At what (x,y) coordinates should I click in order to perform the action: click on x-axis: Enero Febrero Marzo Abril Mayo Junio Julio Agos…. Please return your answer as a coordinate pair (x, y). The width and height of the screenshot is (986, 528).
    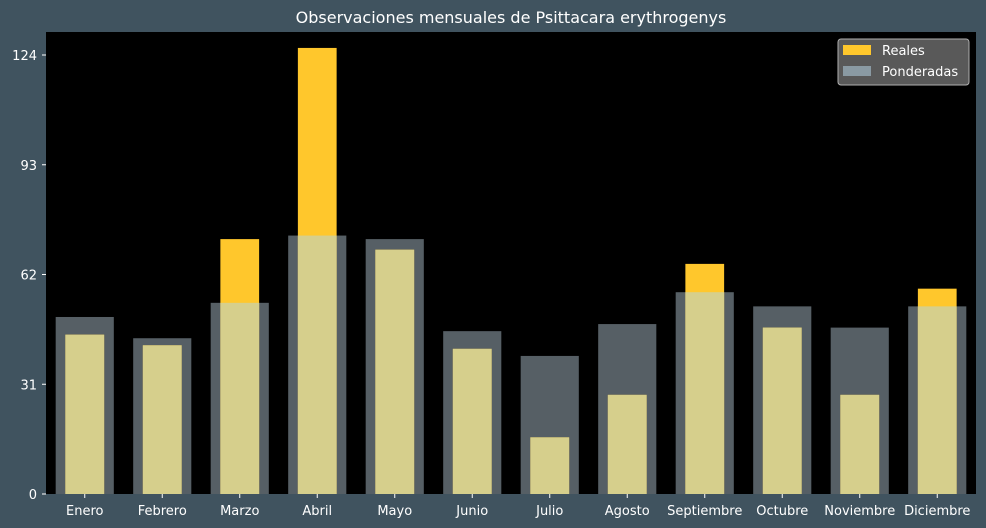
    Looking at the image, I should click on (518, 506).